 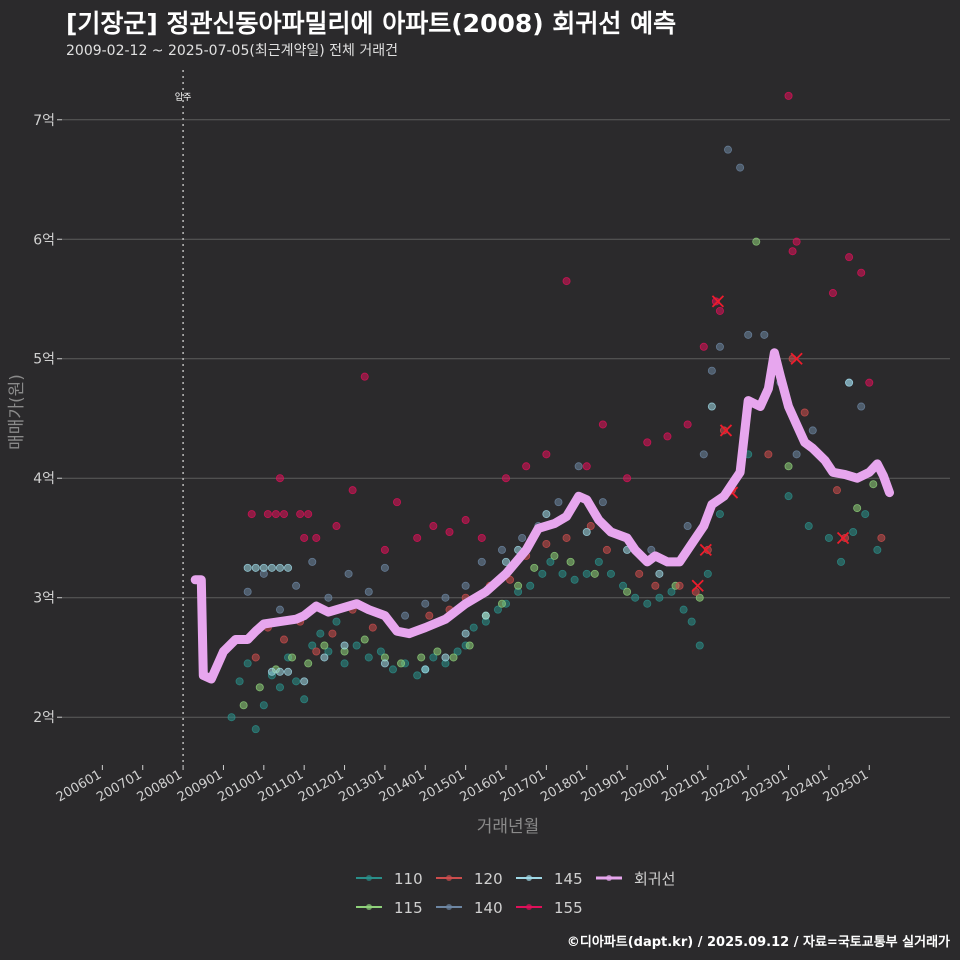 I want to click on y-tick-label: 7억, so click(x=44, y=121).